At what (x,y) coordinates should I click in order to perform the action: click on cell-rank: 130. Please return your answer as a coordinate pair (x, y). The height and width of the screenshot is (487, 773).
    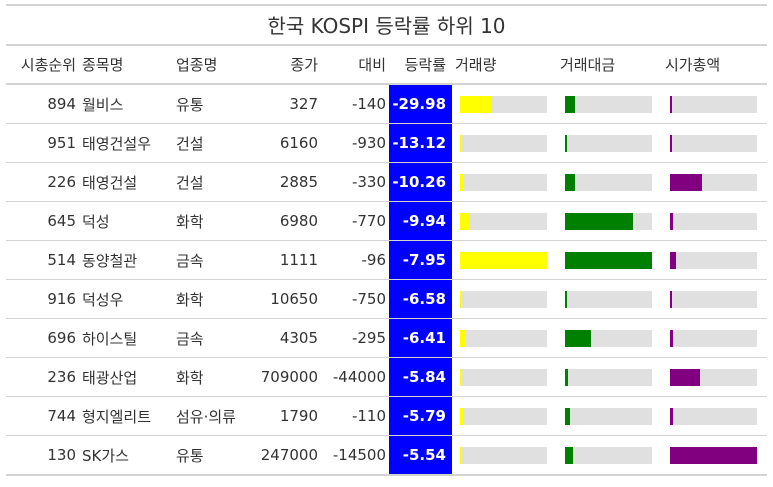
    Looking at the image, I should click on (42, 455).